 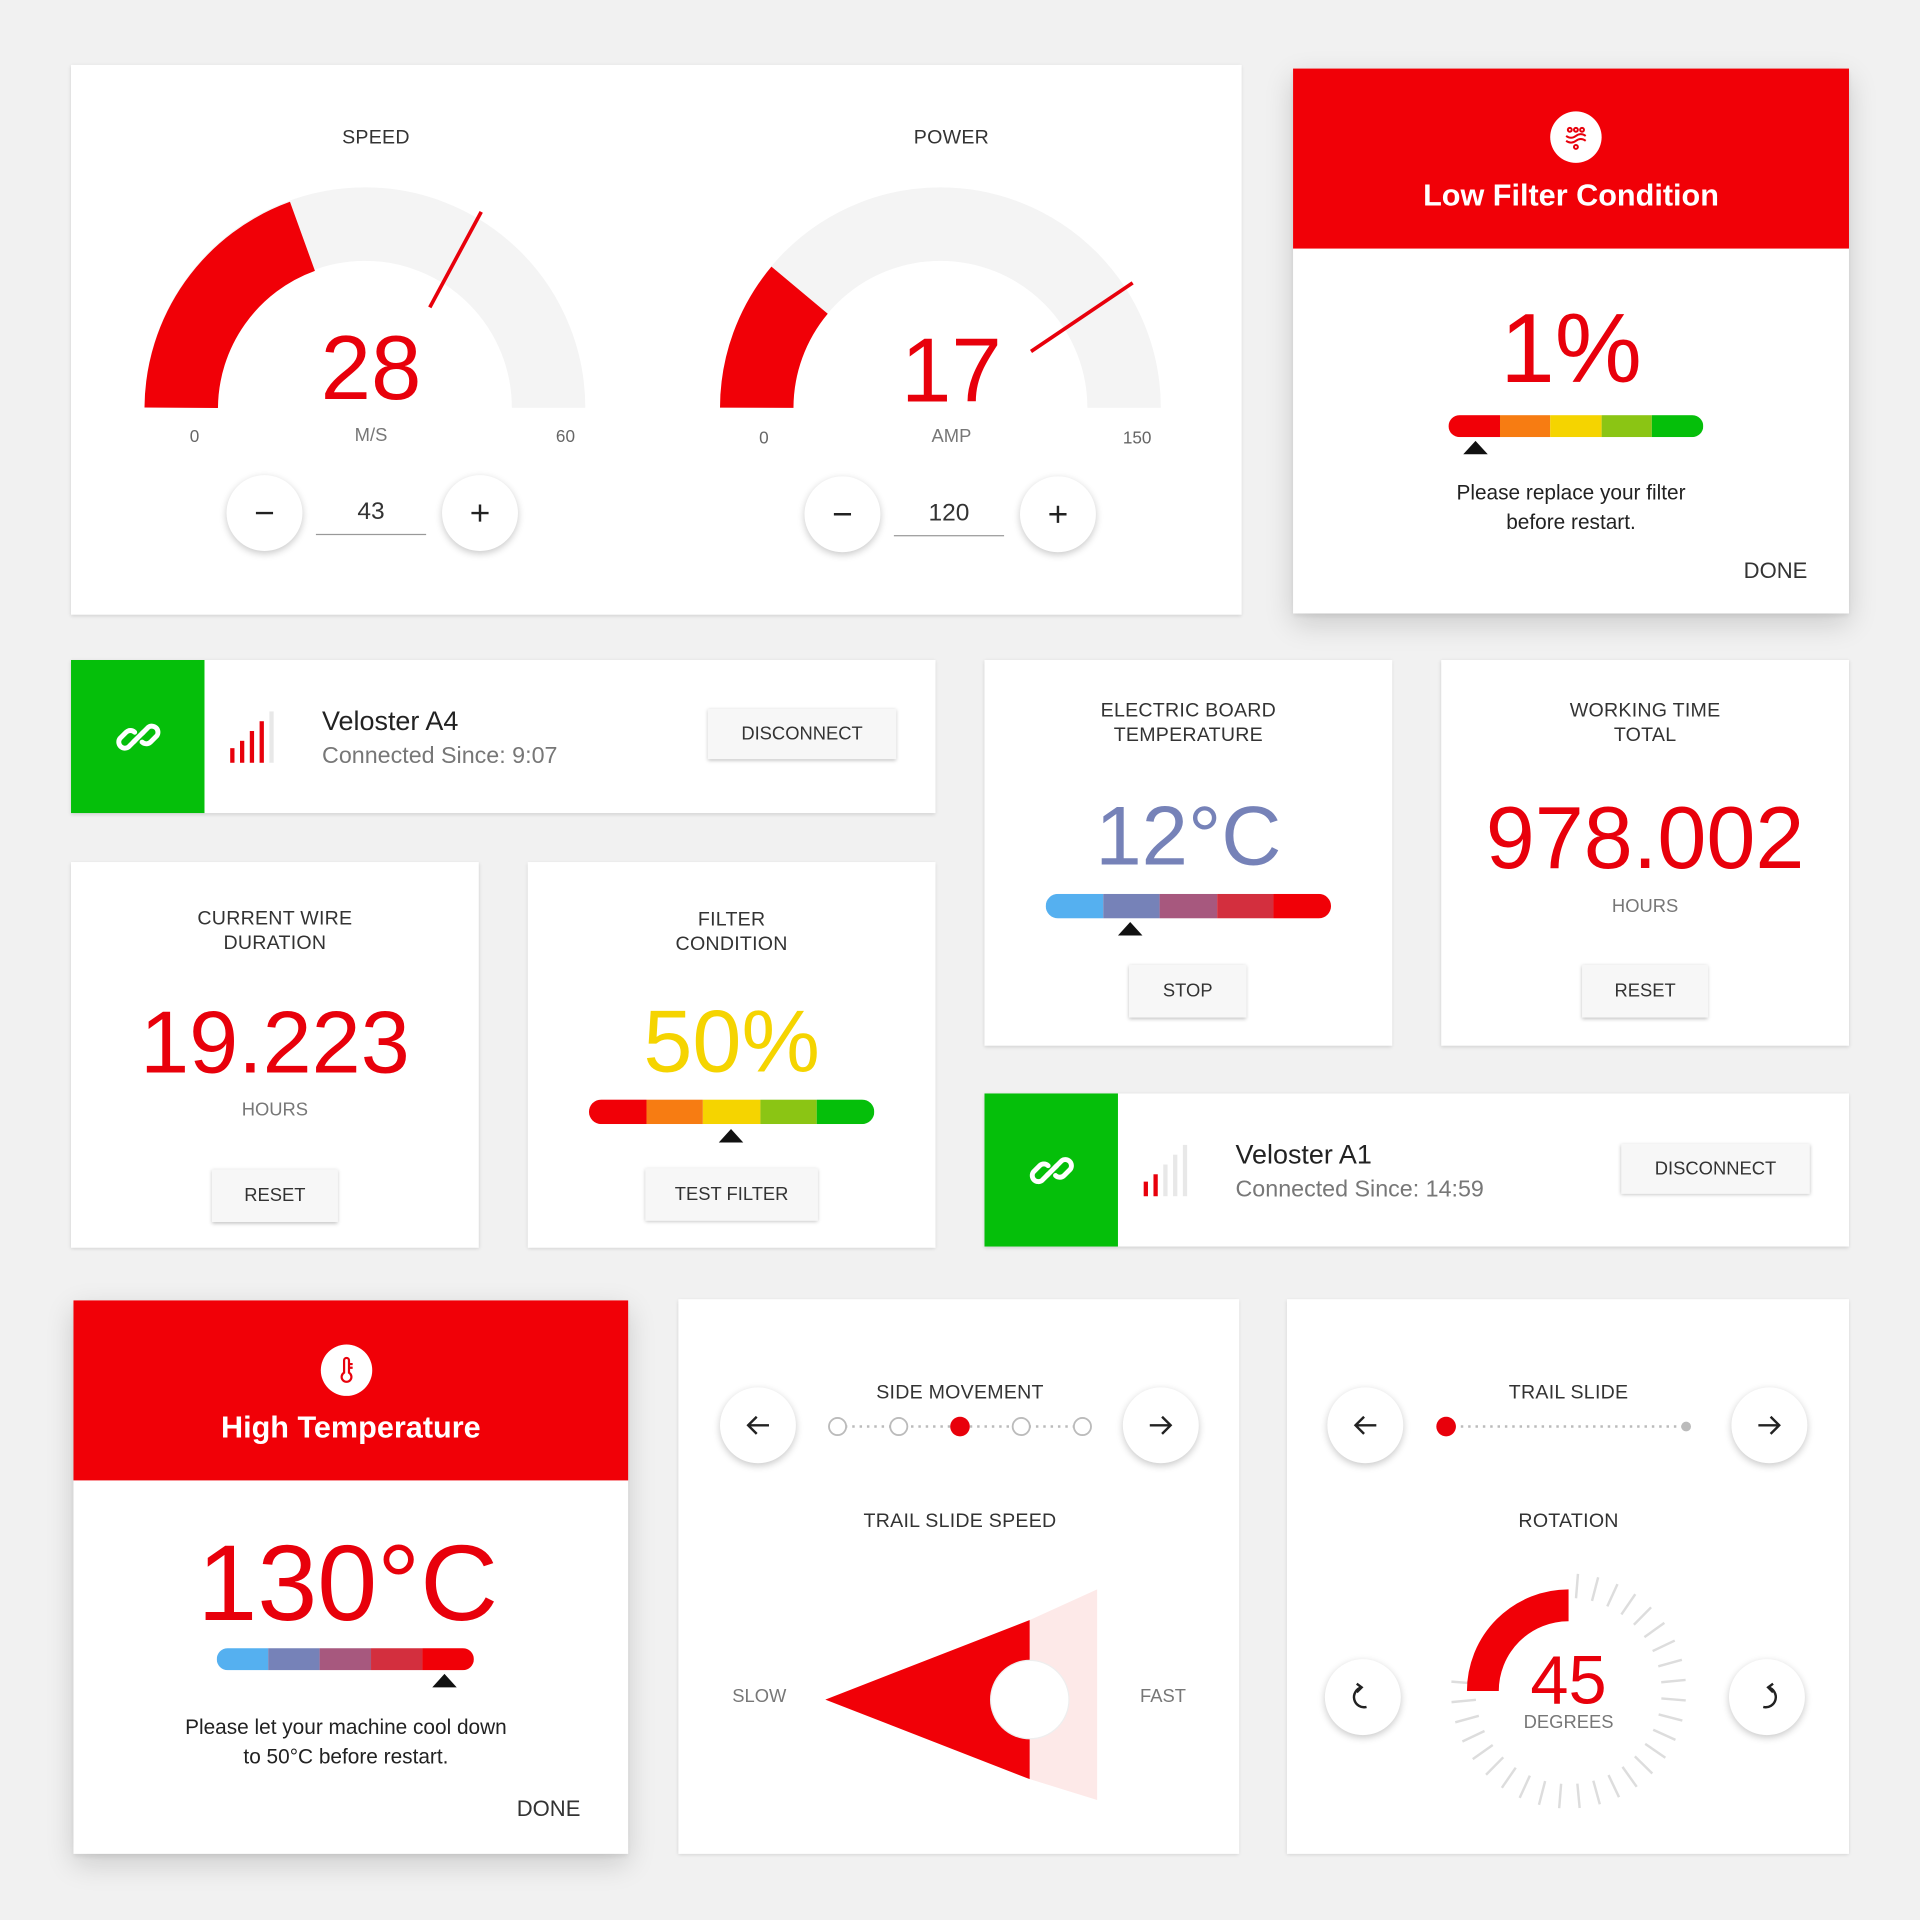 I want to click on speed-value: 28, so click(x=371, y=368).